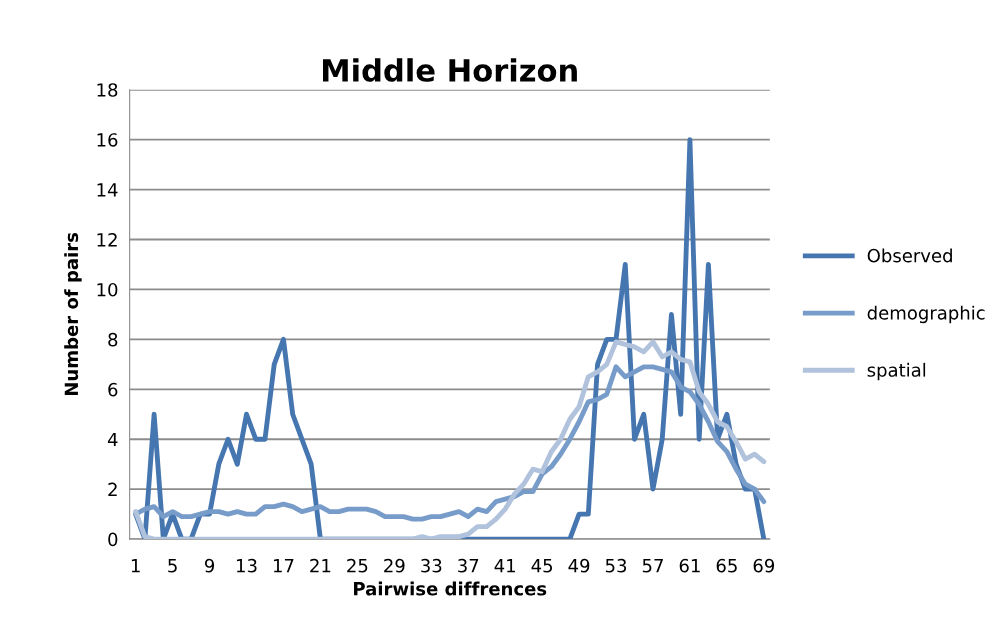 This screenshot has width=1005, height=641. I want to click on x-tick-label: 29, so click(394, 565).